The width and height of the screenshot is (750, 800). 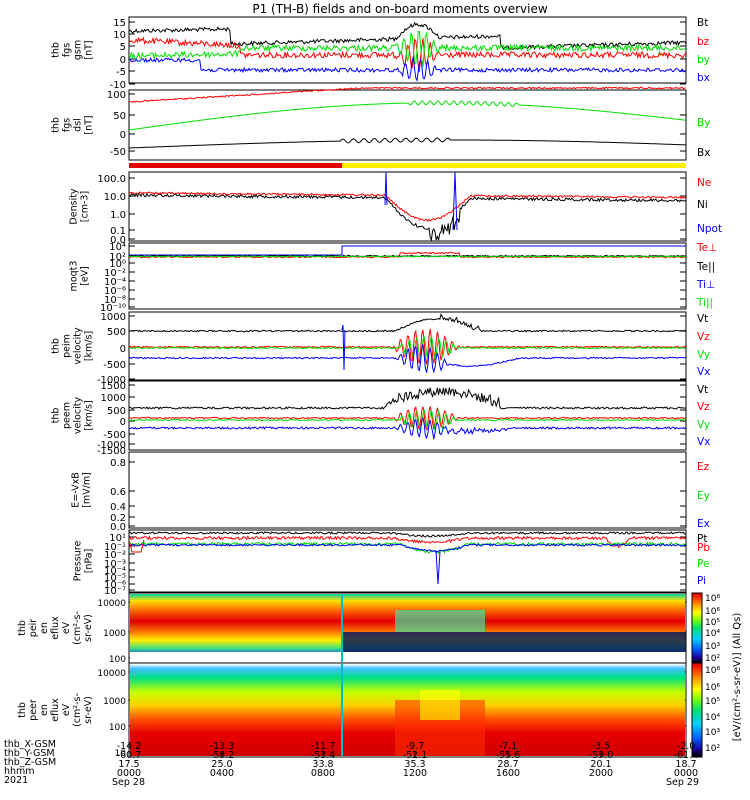 I want to click on x-tick-label: 33.8, so click(x=322, y=764).